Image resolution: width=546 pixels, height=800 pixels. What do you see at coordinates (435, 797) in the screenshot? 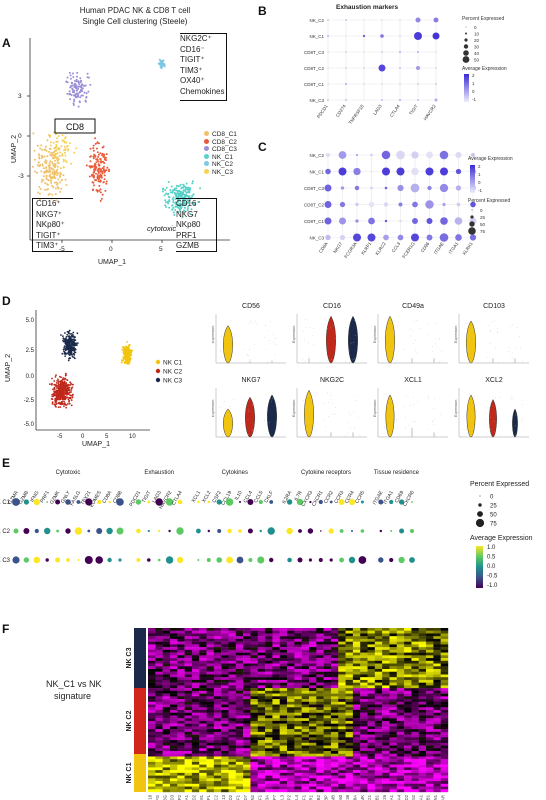
I see `gene-label: STMN1` at bounding box center [435, 797].